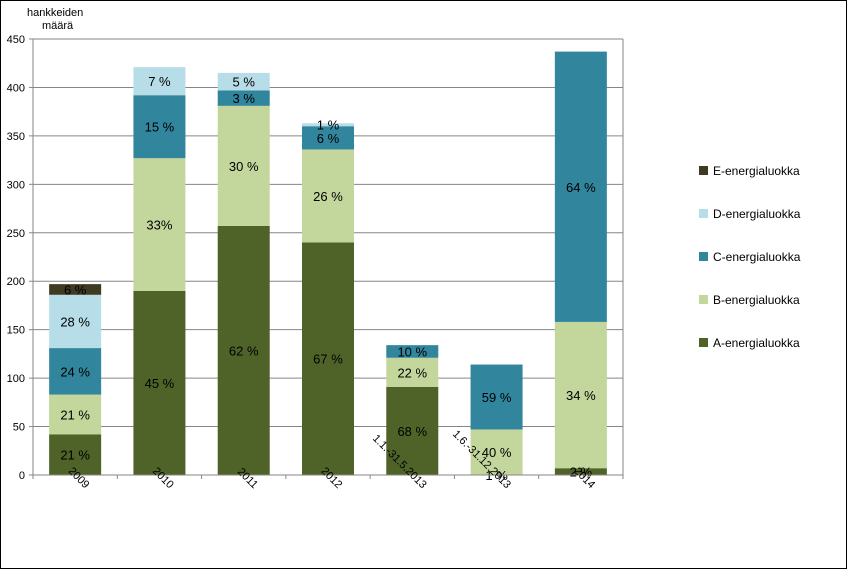  I want to click on segment-label: 2 %, so click(581, 472).